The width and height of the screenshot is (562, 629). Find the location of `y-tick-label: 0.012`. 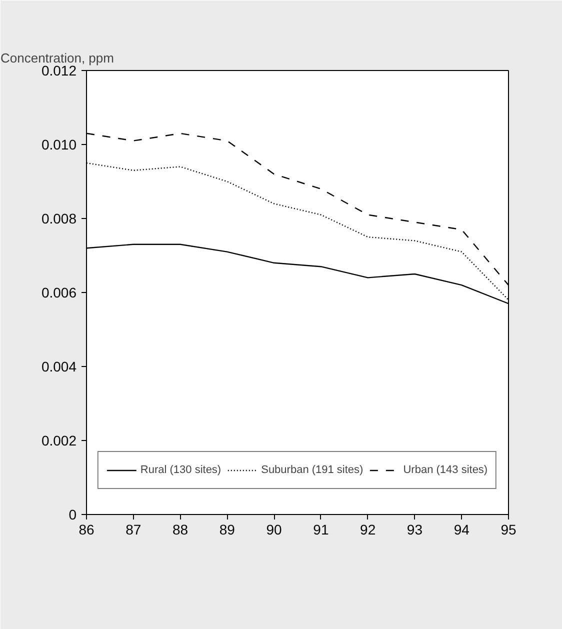

y-tick-label: 0.012 is located at coordinates (59, 70).